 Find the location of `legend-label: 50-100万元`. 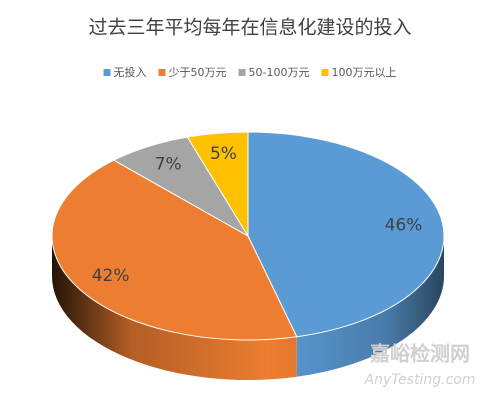

legend-label: 50-100万元 is located at coordinates (279, 72).